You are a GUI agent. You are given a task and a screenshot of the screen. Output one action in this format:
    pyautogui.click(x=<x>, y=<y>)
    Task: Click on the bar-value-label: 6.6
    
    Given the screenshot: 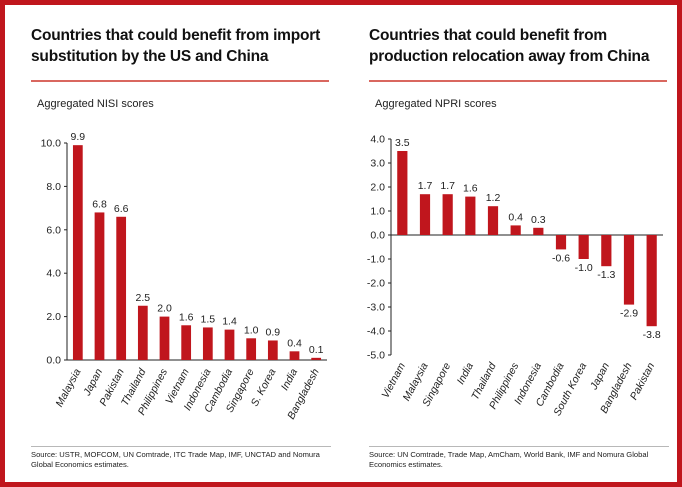 What is the action you would take?
    pyautogui.click(x=121, y=209)
    